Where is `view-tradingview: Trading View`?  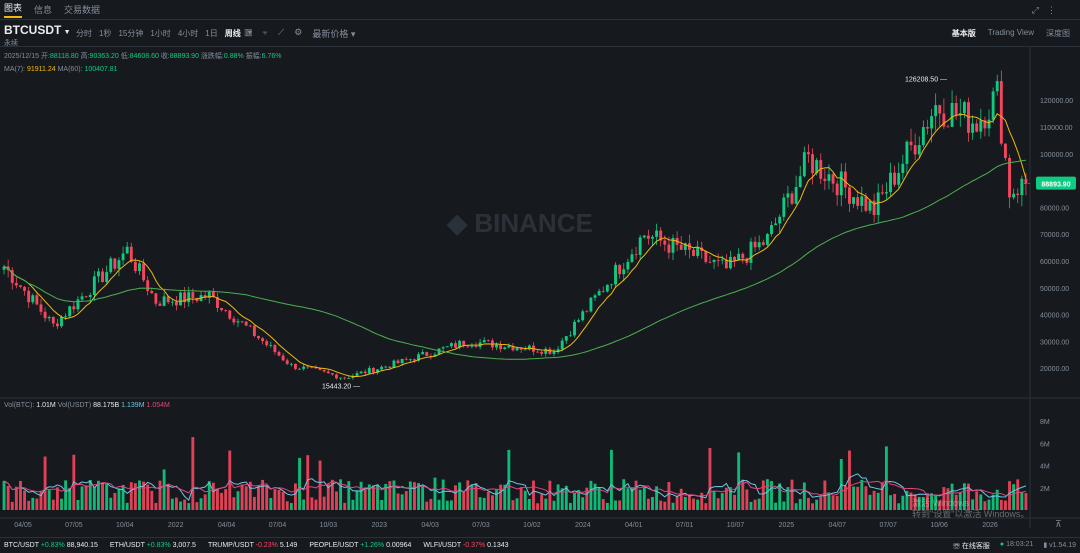
view-tradingview: Trading View is located at coordinates (1010, 32).